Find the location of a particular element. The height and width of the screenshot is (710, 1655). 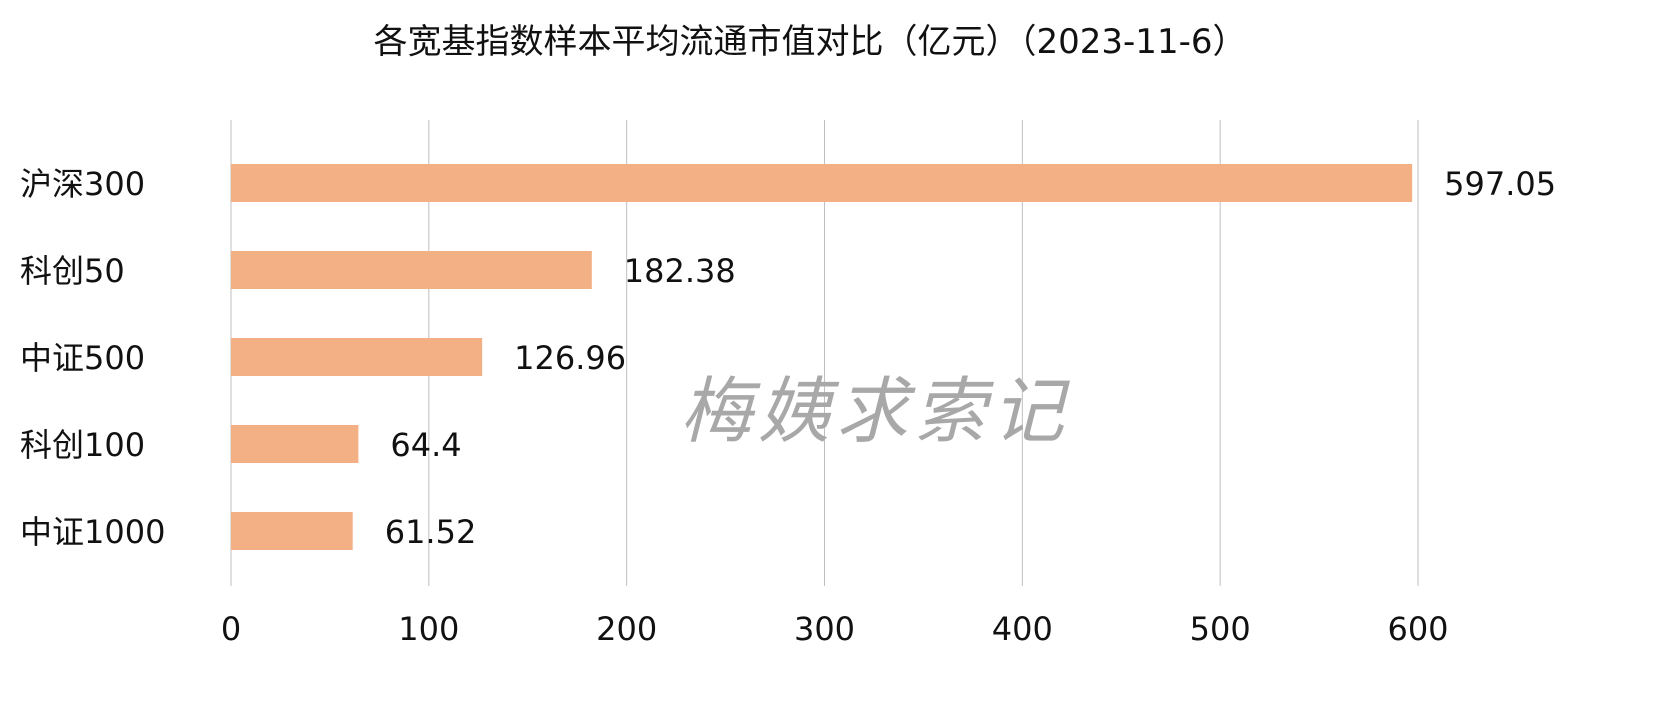

x-tick-label: 200 is located at coordinates (626, 629).